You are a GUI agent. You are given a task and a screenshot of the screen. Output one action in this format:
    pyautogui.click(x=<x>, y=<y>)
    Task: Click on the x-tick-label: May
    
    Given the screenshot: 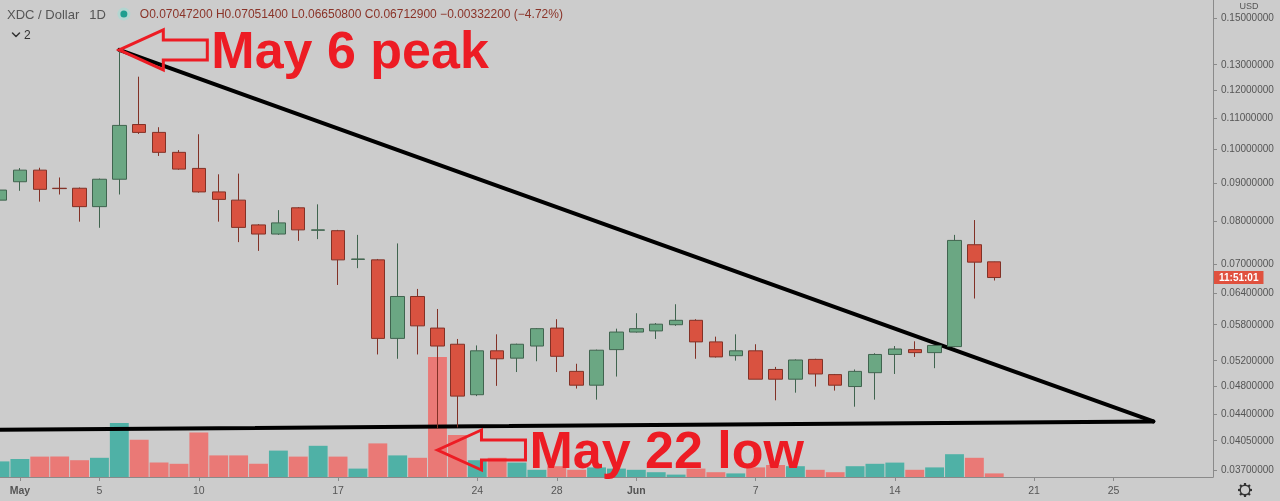 What is the action you would take?
    pyautogui.click(x=20, y=489)
    